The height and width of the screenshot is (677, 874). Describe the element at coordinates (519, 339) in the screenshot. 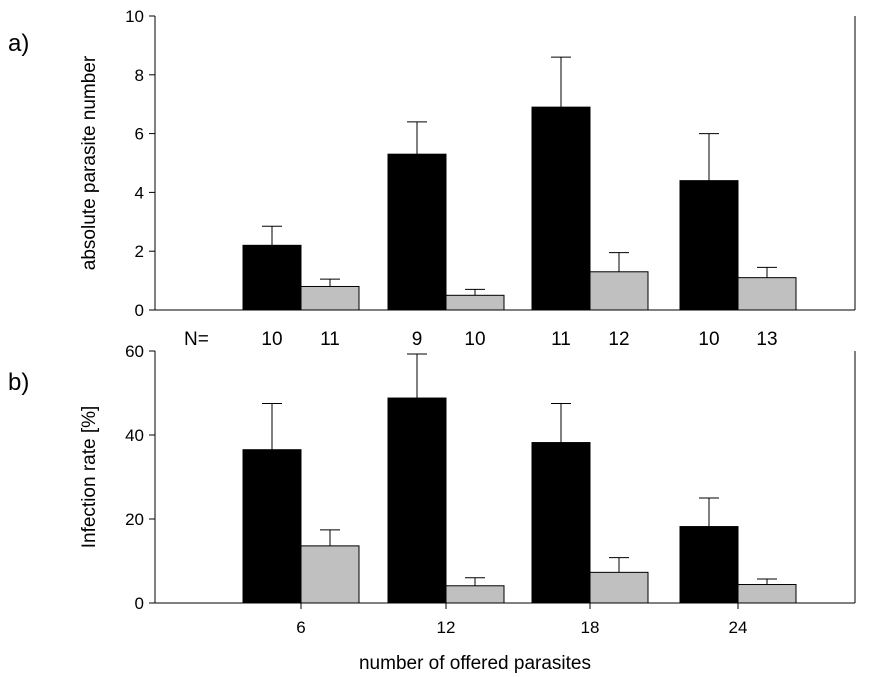

I see `sample-size-row: 10 11 9 10 11 12 10 13` at that location.